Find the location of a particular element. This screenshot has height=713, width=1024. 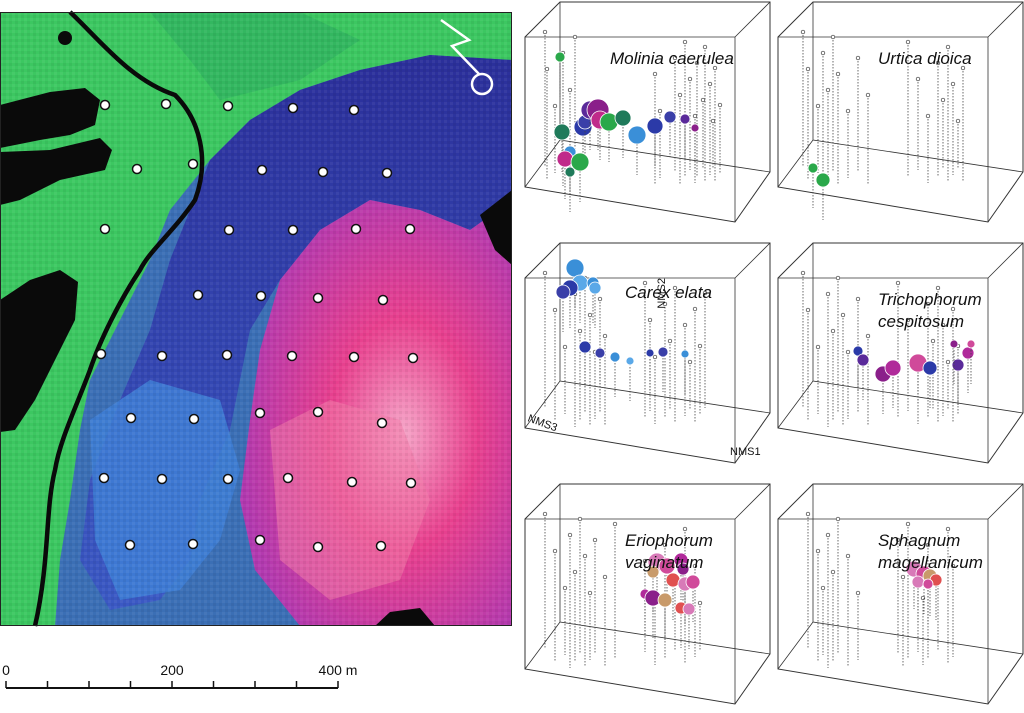

nms-panel-urtica: Urtica dioica is located at coordinates (900, 112).